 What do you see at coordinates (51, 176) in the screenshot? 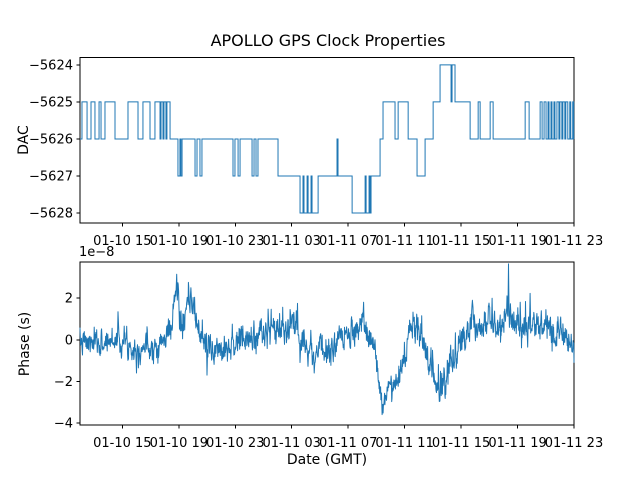
I see `y-tick-label: −5627` at bounding box center [51, 176].